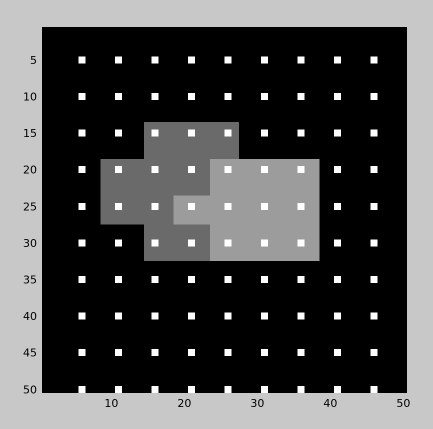 The height and width of the screenshot is (429, 433). I want to click on y-tick-label: 50, so click(30, 389).